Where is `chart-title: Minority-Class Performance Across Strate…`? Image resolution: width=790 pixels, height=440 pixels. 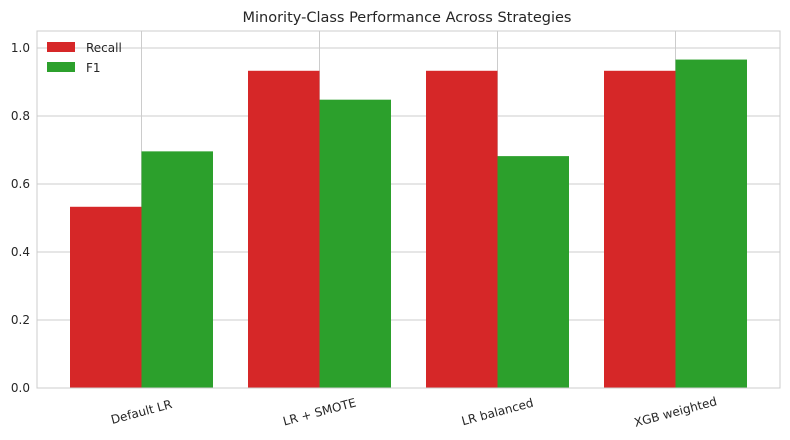 chart-title: Minority-Class Performance Across Strate… is located at coordinates (406, 18).